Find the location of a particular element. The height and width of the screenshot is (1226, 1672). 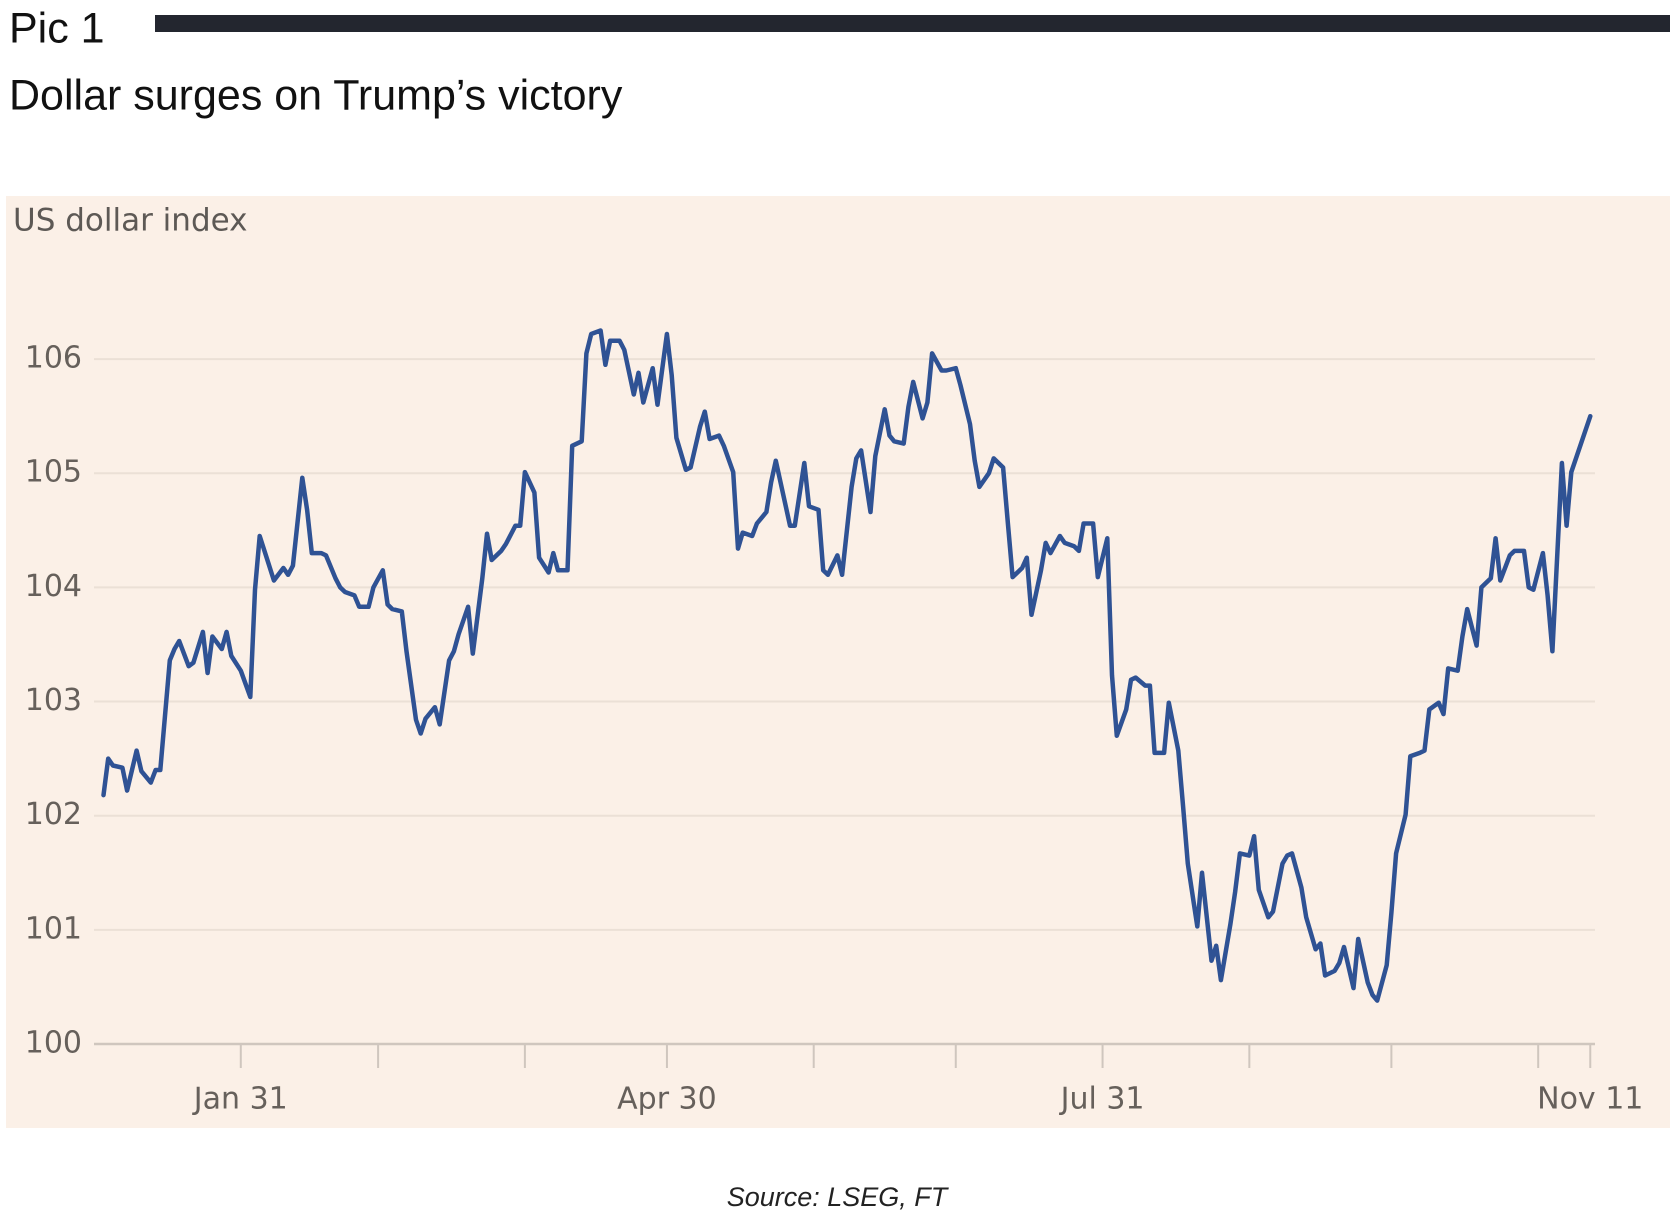

source: Source: LSEG, FT is located at coordinates (838, 1197).